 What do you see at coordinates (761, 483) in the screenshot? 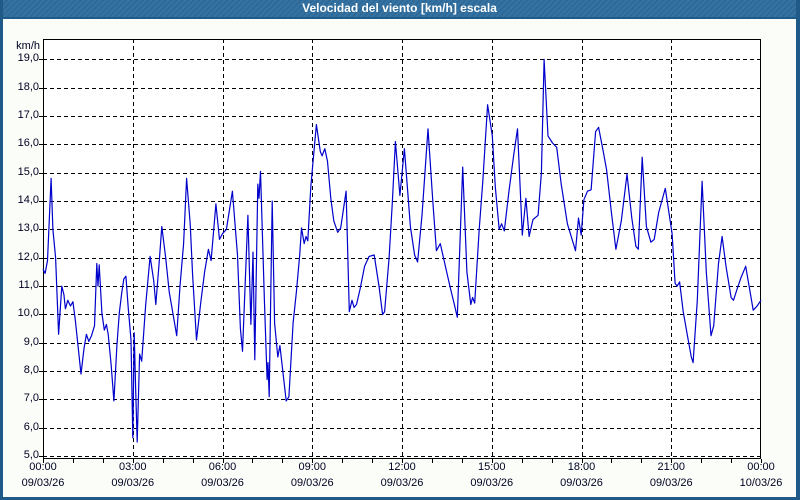
I see `x-axis-date-label: 10/03/26` at bounding box center [761, 483].